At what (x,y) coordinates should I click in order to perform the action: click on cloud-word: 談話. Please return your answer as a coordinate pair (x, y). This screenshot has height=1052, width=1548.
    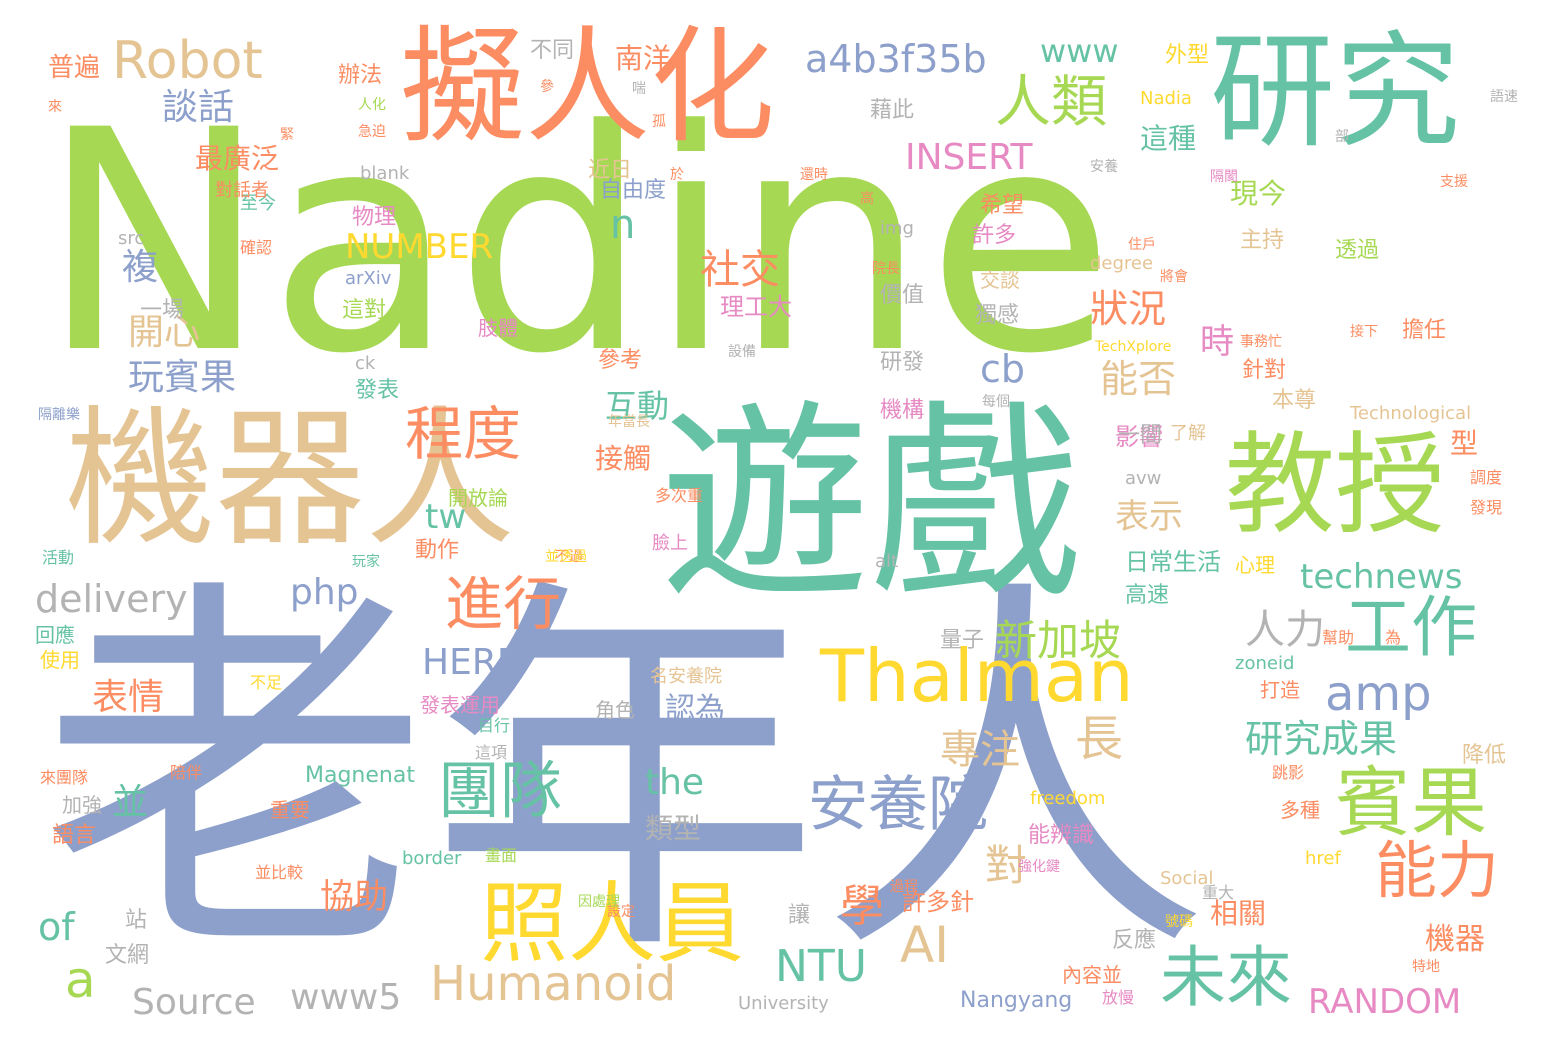
    Looking at the image, I should click on (198, 107).